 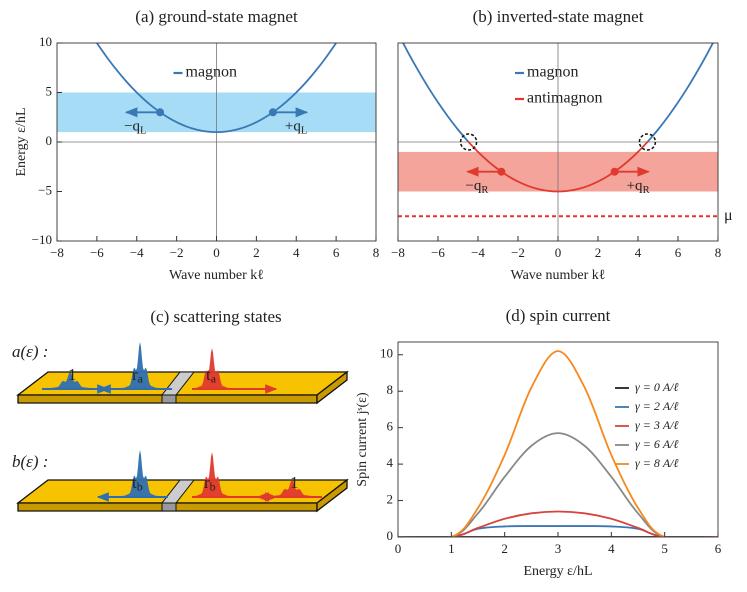 What do you see at coordinates (216, 16) in the screenshot?
I see `chart-title: (a) ground-state magnet` at bounding box center [216, 16].